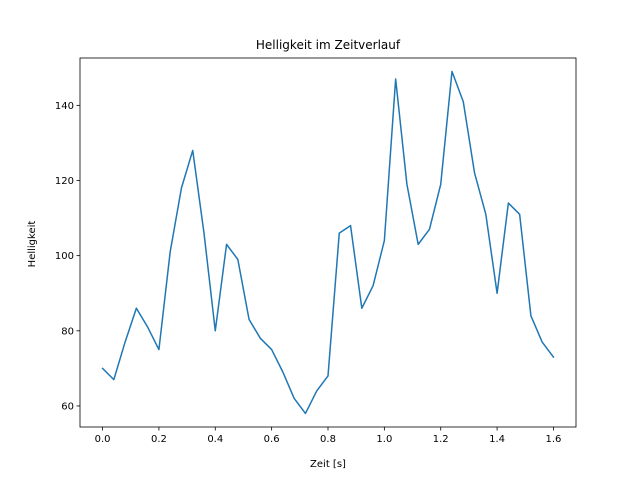  I want to click on x-tick-label: 1.2, so click(441, 439).